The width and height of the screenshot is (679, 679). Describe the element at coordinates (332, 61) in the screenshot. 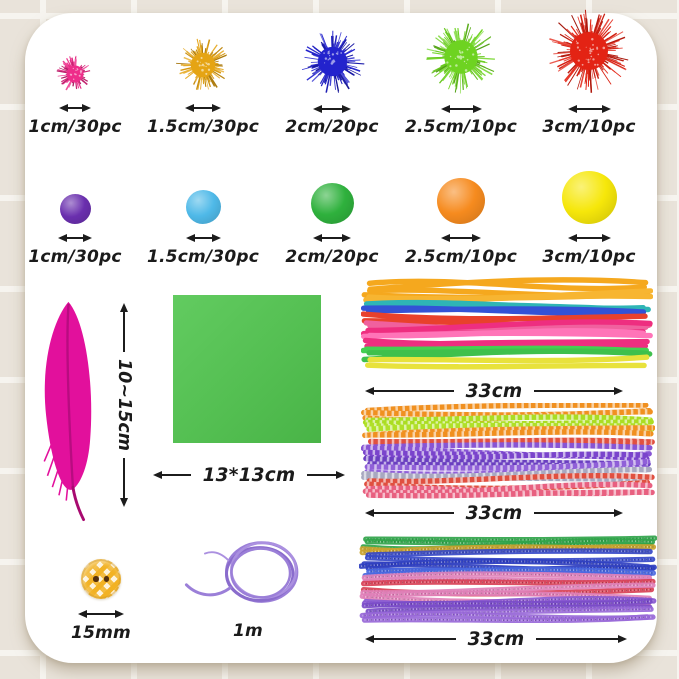

I see `glitter-pompom-blue` at that location.